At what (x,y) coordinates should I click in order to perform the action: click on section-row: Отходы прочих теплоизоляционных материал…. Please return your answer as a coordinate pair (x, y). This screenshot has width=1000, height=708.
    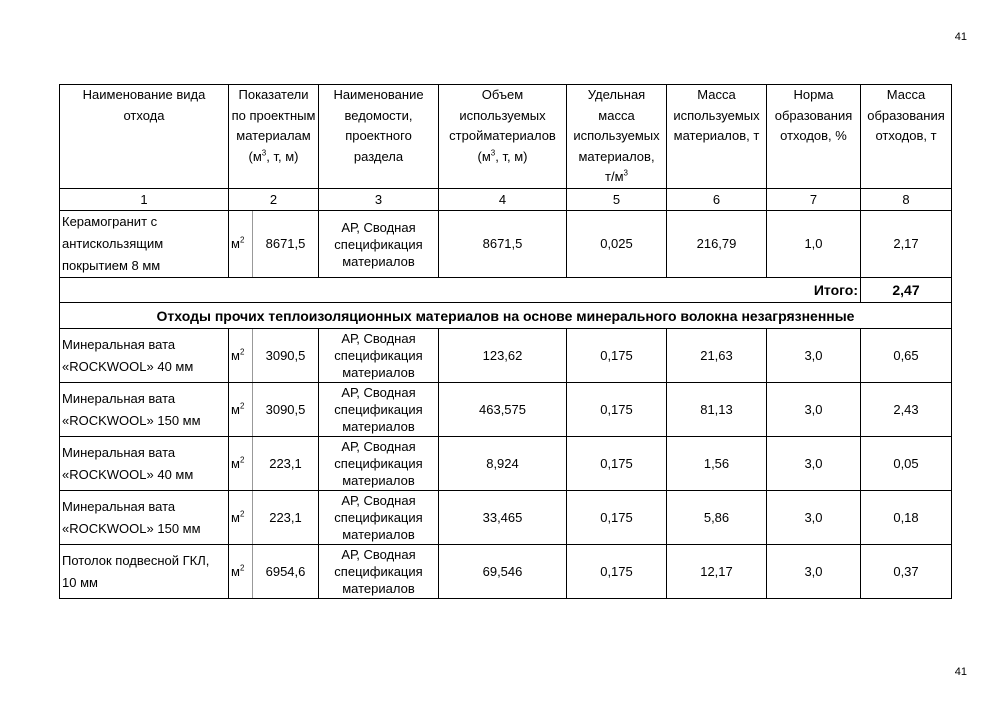
    Looking at the image, I should click on (505, 315).